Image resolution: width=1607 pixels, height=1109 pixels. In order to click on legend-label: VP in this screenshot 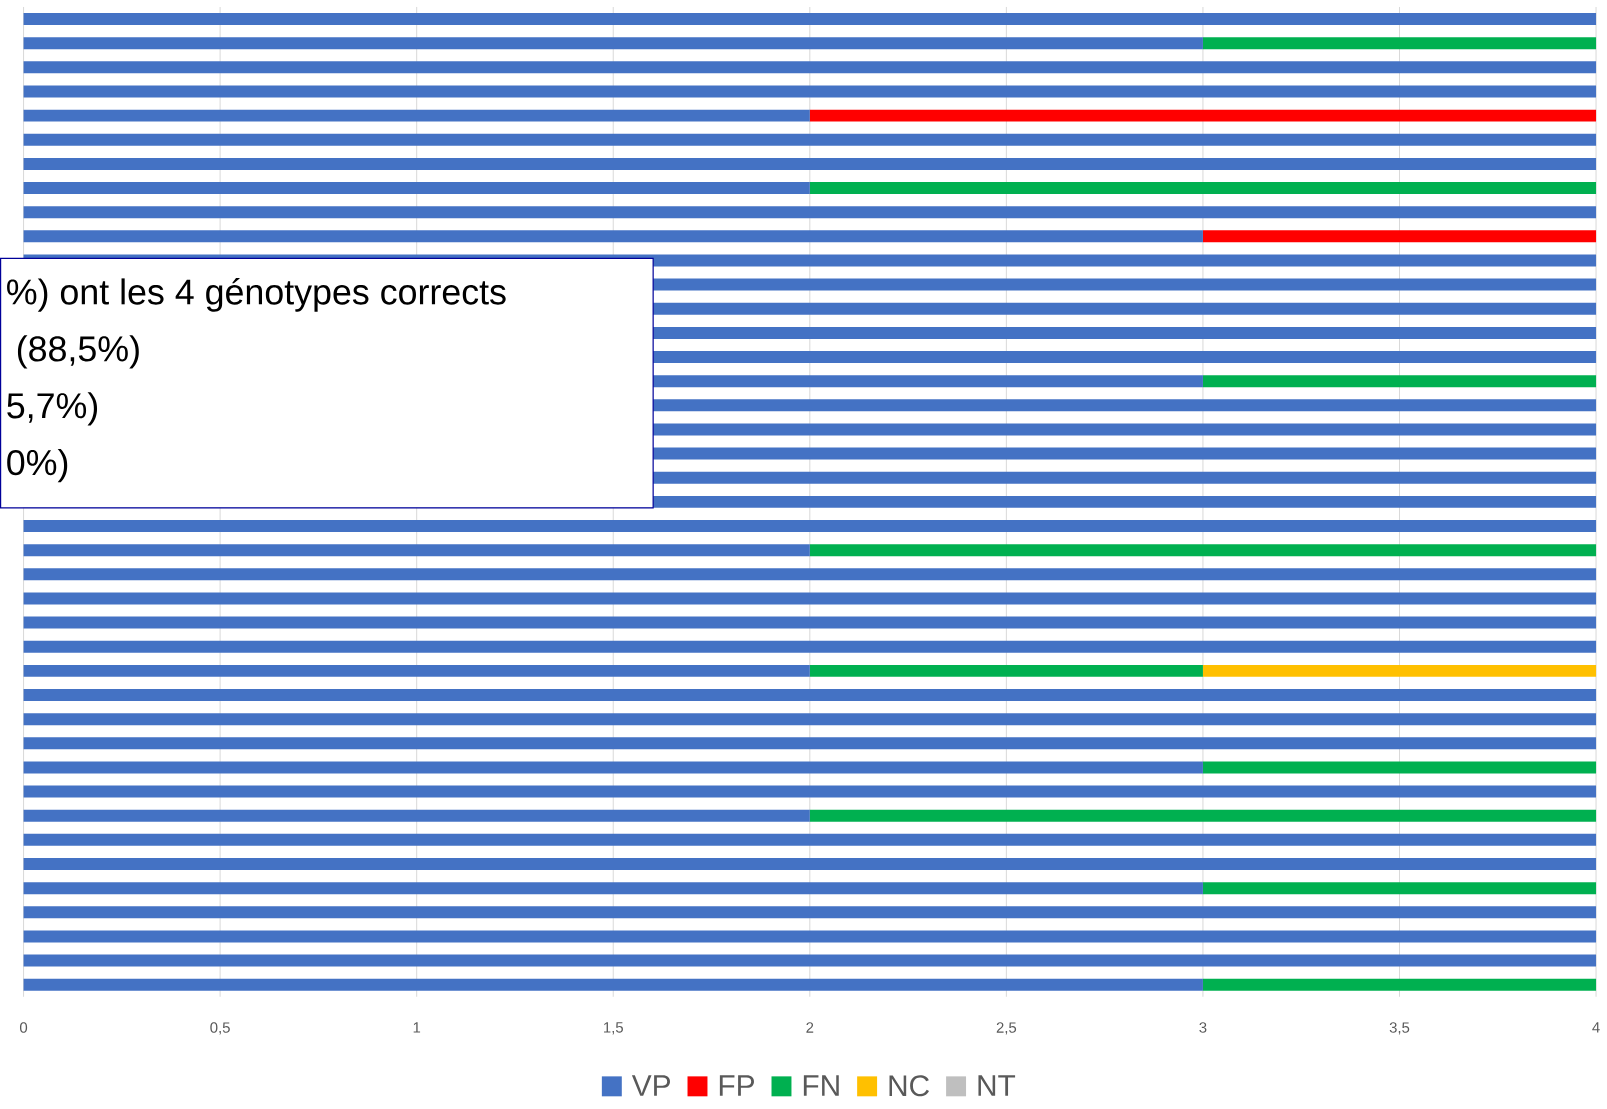, I will do `click(650, 1086)`.